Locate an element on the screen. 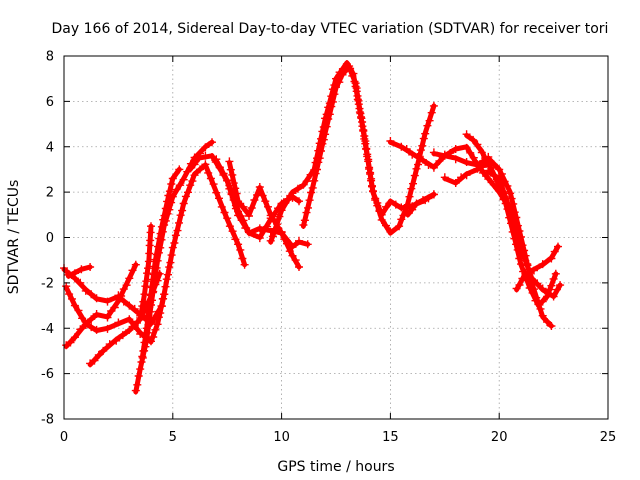 Image resolution: width=640 pixels, height=480 pixels. marker-group is located at coordinates (477, 149).